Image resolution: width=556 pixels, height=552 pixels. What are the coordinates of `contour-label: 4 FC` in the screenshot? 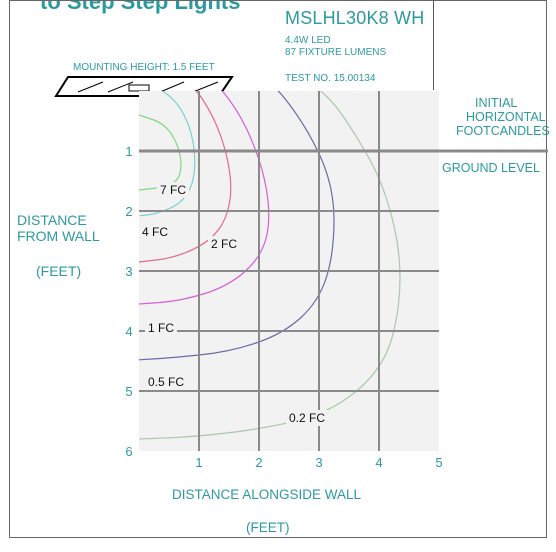 It's located at (155, 232).